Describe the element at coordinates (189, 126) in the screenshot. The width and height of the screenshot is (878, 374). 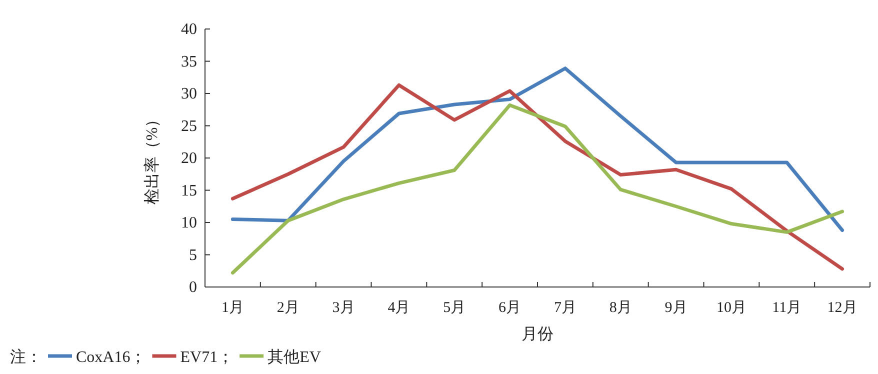
I see `y-tick-label: 25` at that location.